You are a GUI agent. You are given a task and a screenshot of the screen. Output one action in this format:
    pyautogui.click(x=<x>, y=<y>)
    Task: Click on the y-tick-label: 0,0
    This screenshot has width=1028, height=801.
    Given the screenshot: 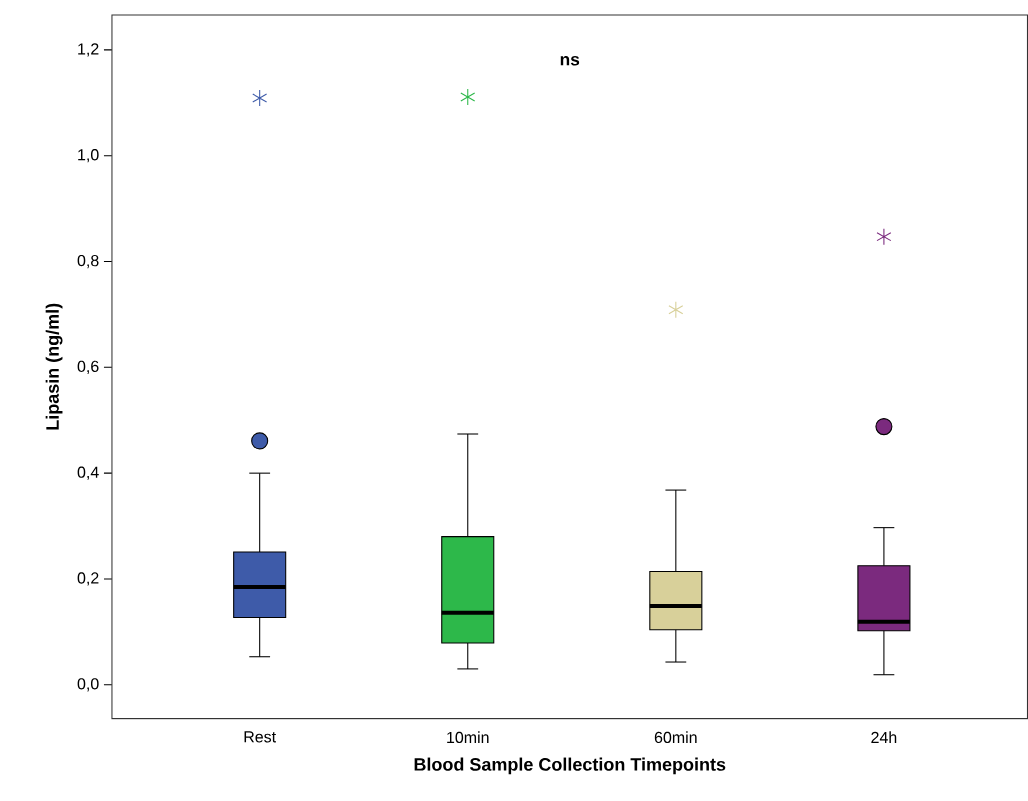 What is the action you would take?
    pyautogui.click(x=88, y=685)
    